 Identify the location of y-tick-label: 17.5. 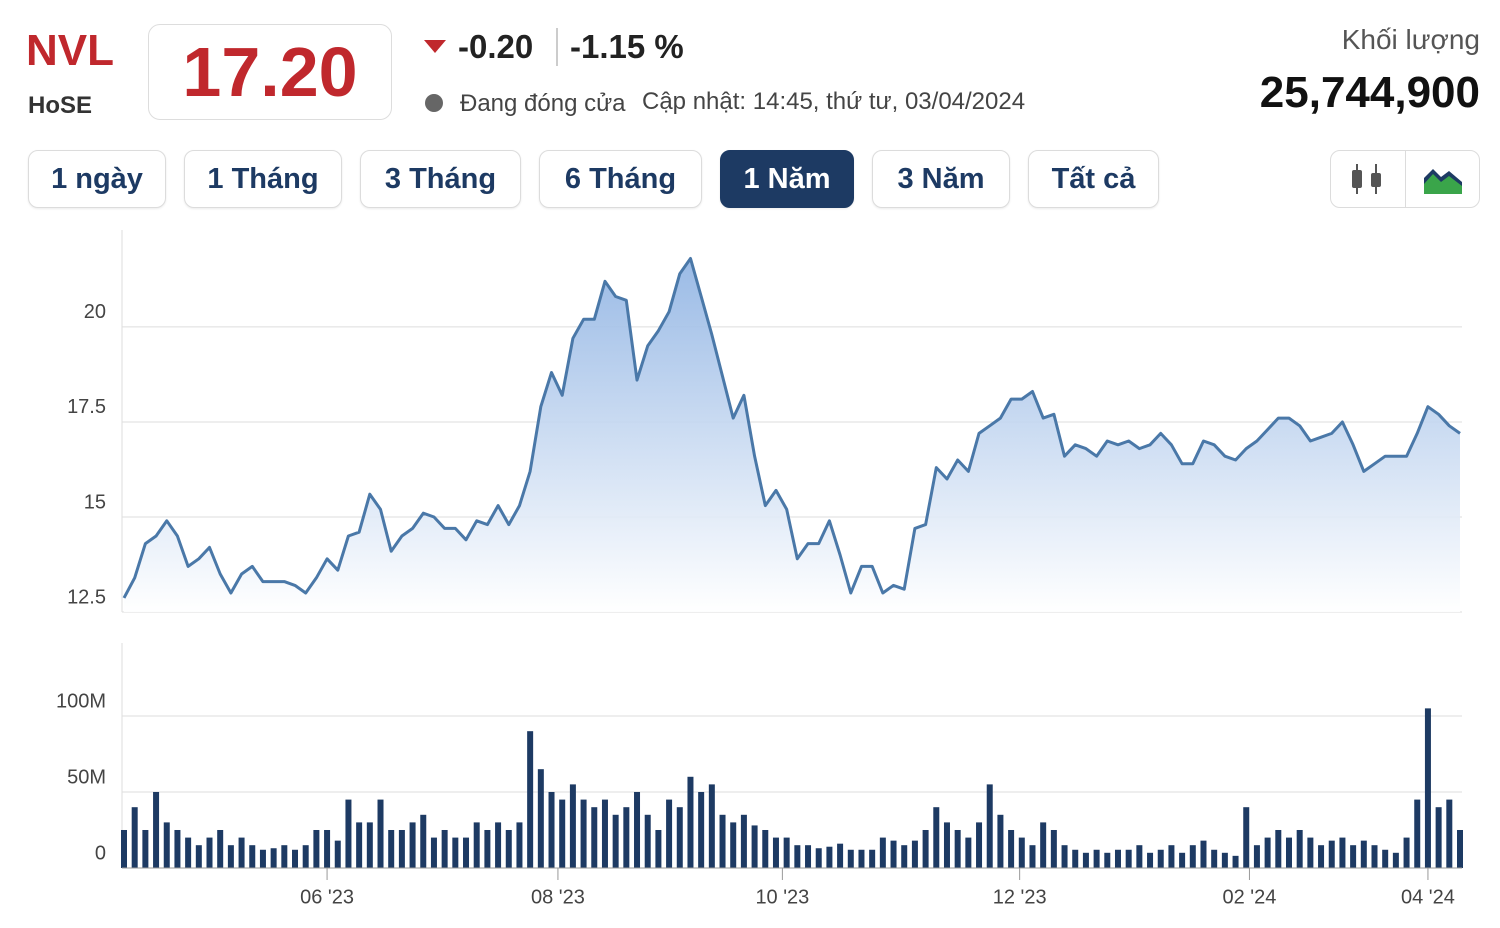
(86, 407).